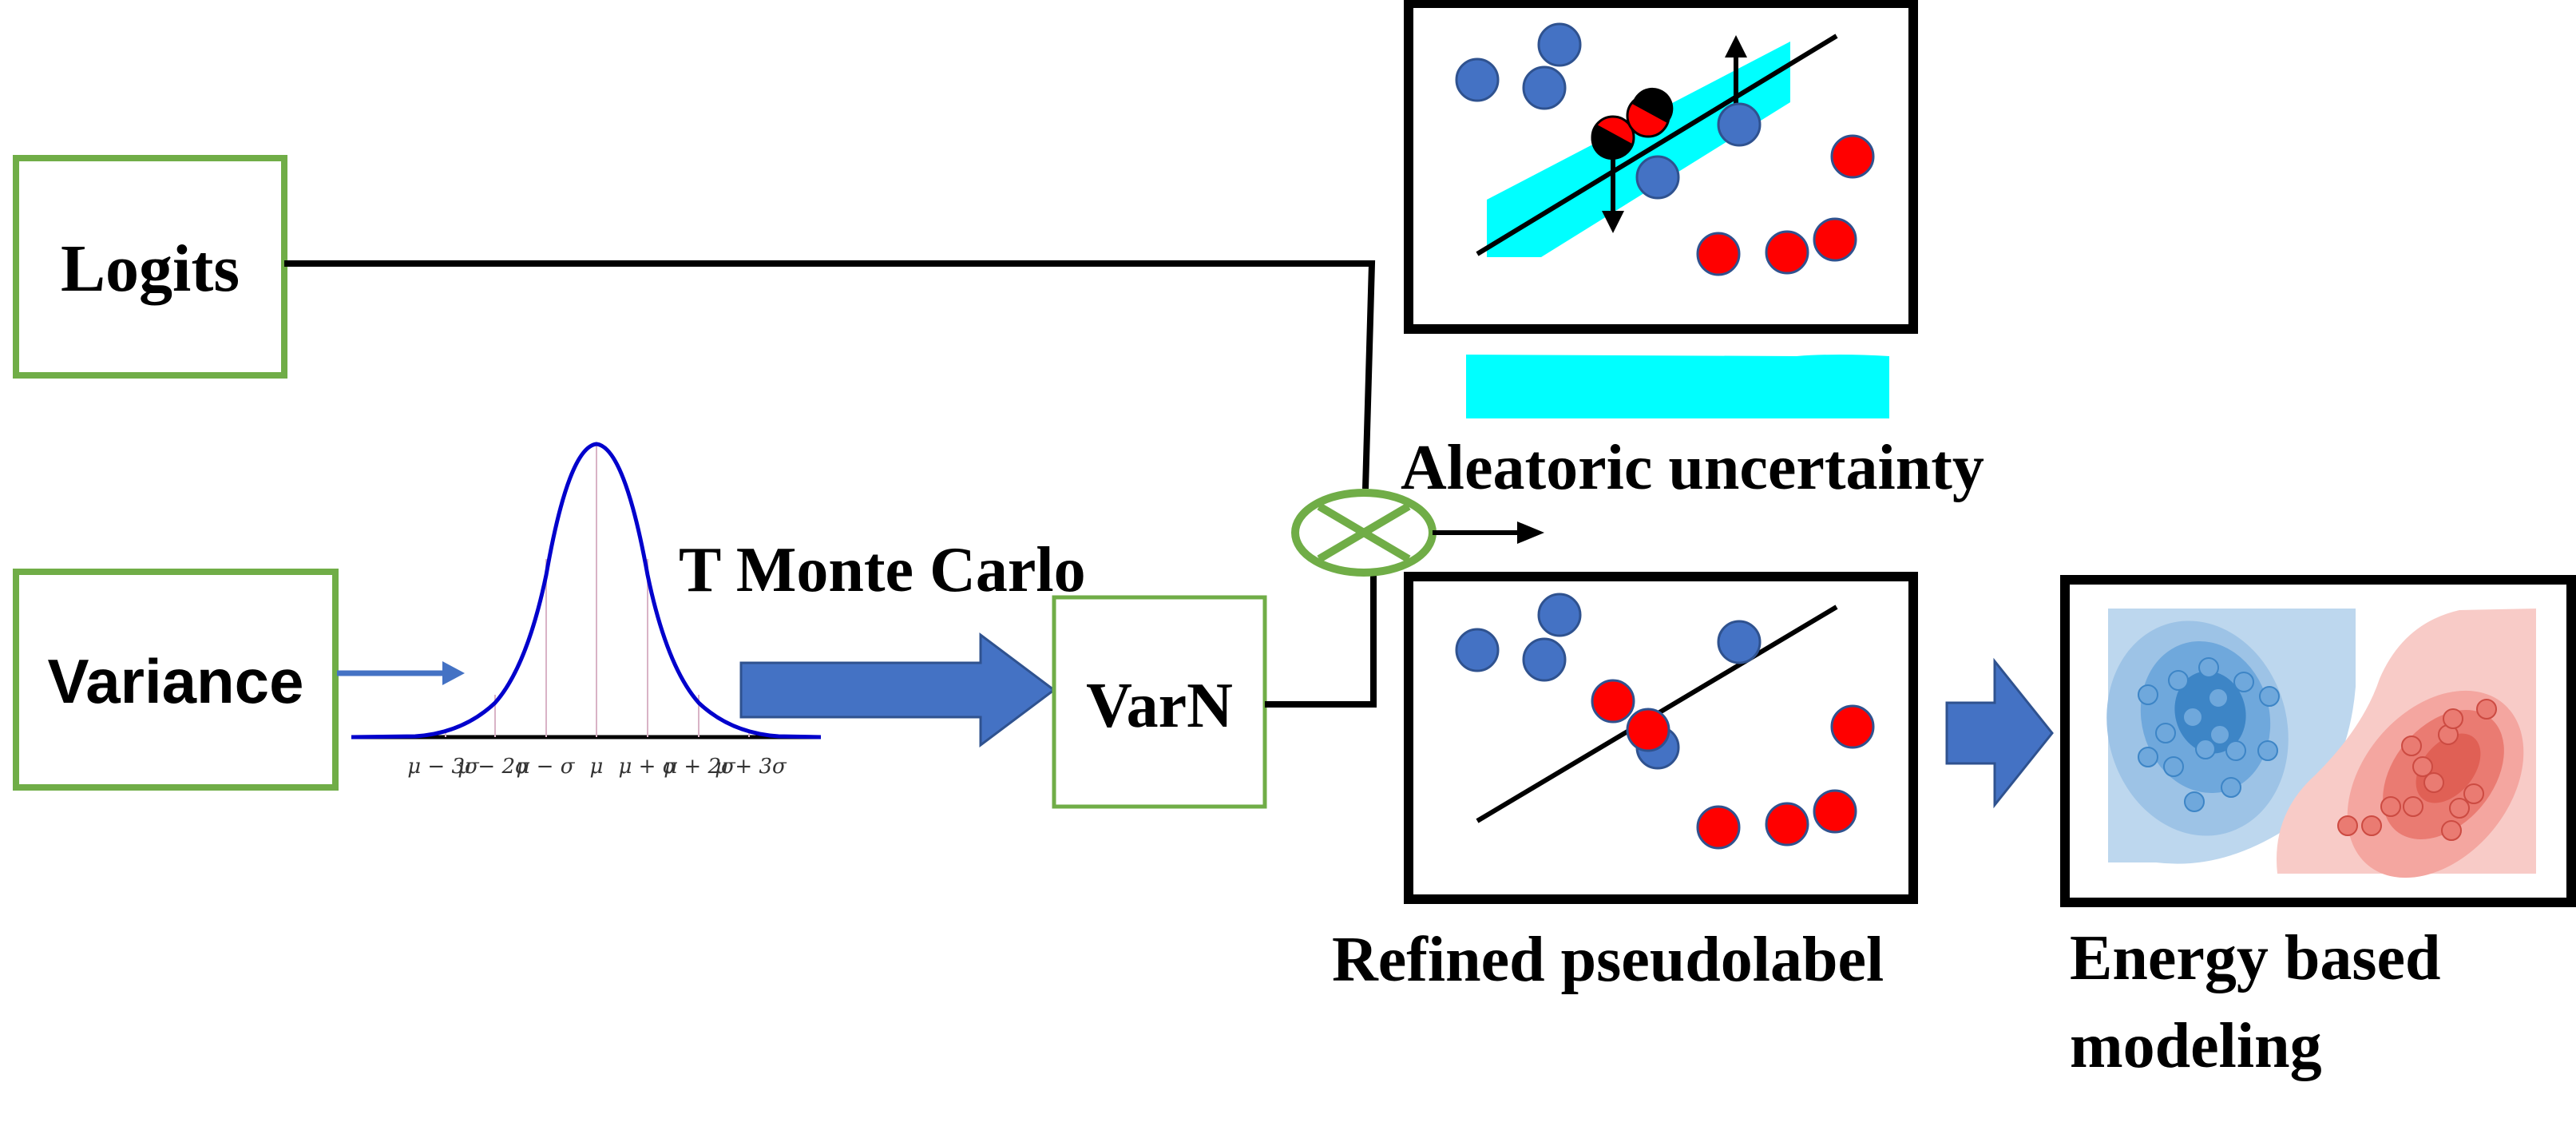  I want to click on refined-pseudolabel-label: Refined pseudolabel, so click(1608, 960).